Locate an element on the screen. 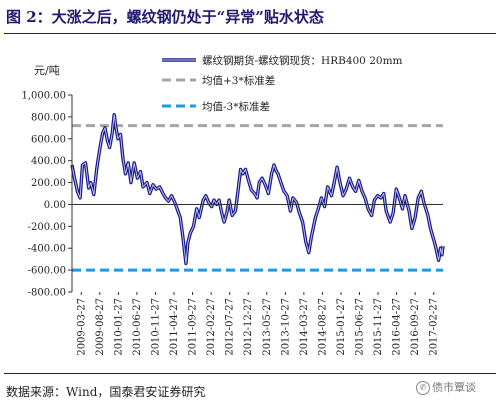 The width and height of the screenshot is (500, 409). x-tick-label: 2009-03-27 is located at coordinates (81, 327).